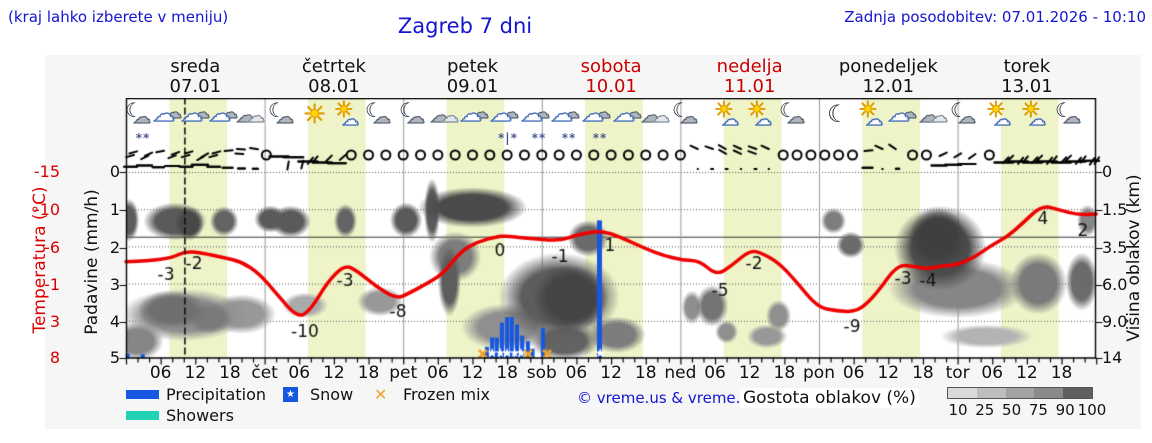  I want to click on weather-icon-cloud-sleet: ☁ ☁ *|*, so click(504, 122).